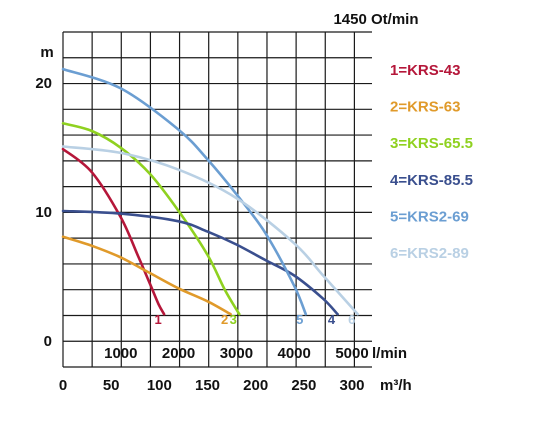 The width and height of the screenshot is (558, 432). What do you see at coordinates (429, 253) in the screenshot?
I see `legend-entry: 6=KRS2-89` at bounding box center [429, 253].